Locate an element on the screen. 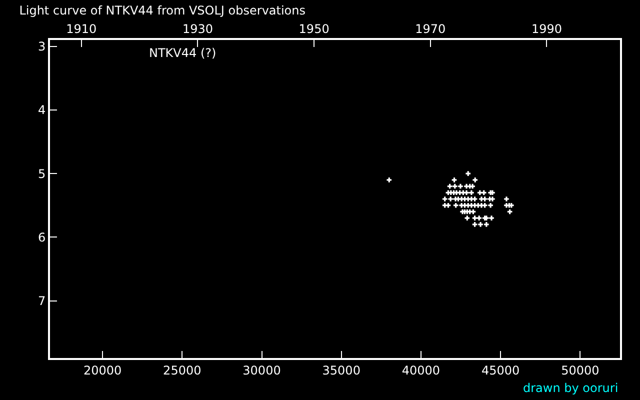  x-tick-label: 25000 is located at coordinates (182, 370).